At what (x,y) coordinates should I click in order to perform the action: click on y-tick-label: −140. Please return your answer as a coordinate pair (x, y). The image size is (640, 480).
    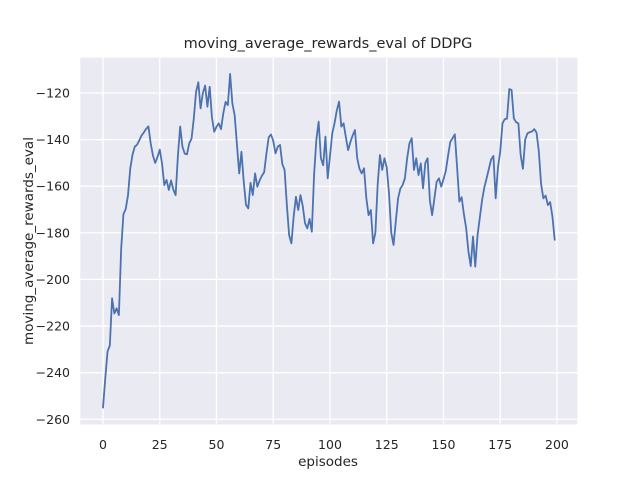
    Looking at the image, I should click on (53, 139).